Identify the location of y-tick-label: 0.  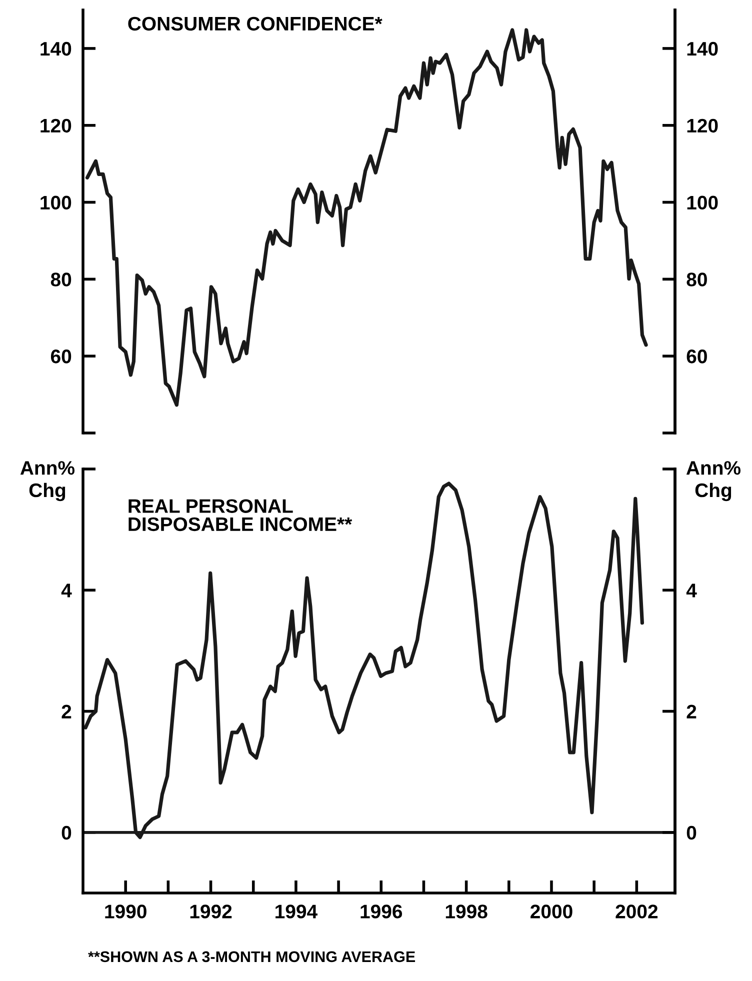
(67, 833).